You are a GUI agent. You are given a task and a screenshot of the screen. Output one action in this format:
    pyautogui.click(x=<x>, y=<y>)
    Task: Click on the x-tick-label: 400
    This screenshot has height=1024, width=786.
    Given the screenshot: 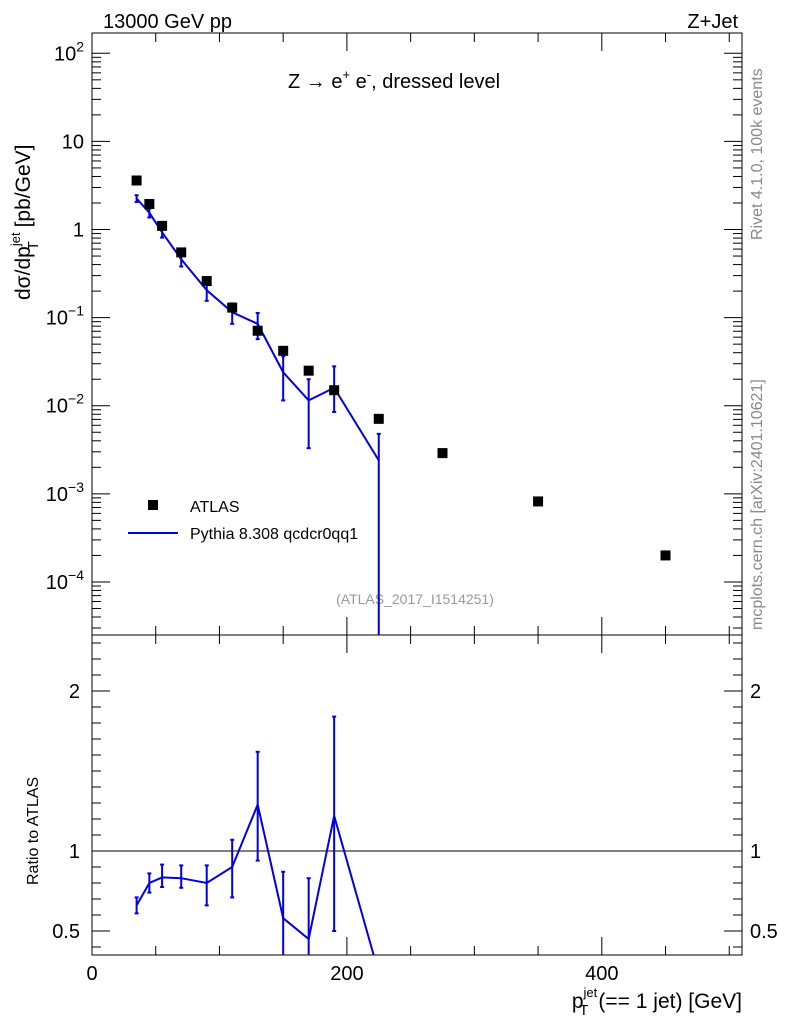 What is the action you would take?
    pyautogui.click(x=601, y=974)
    